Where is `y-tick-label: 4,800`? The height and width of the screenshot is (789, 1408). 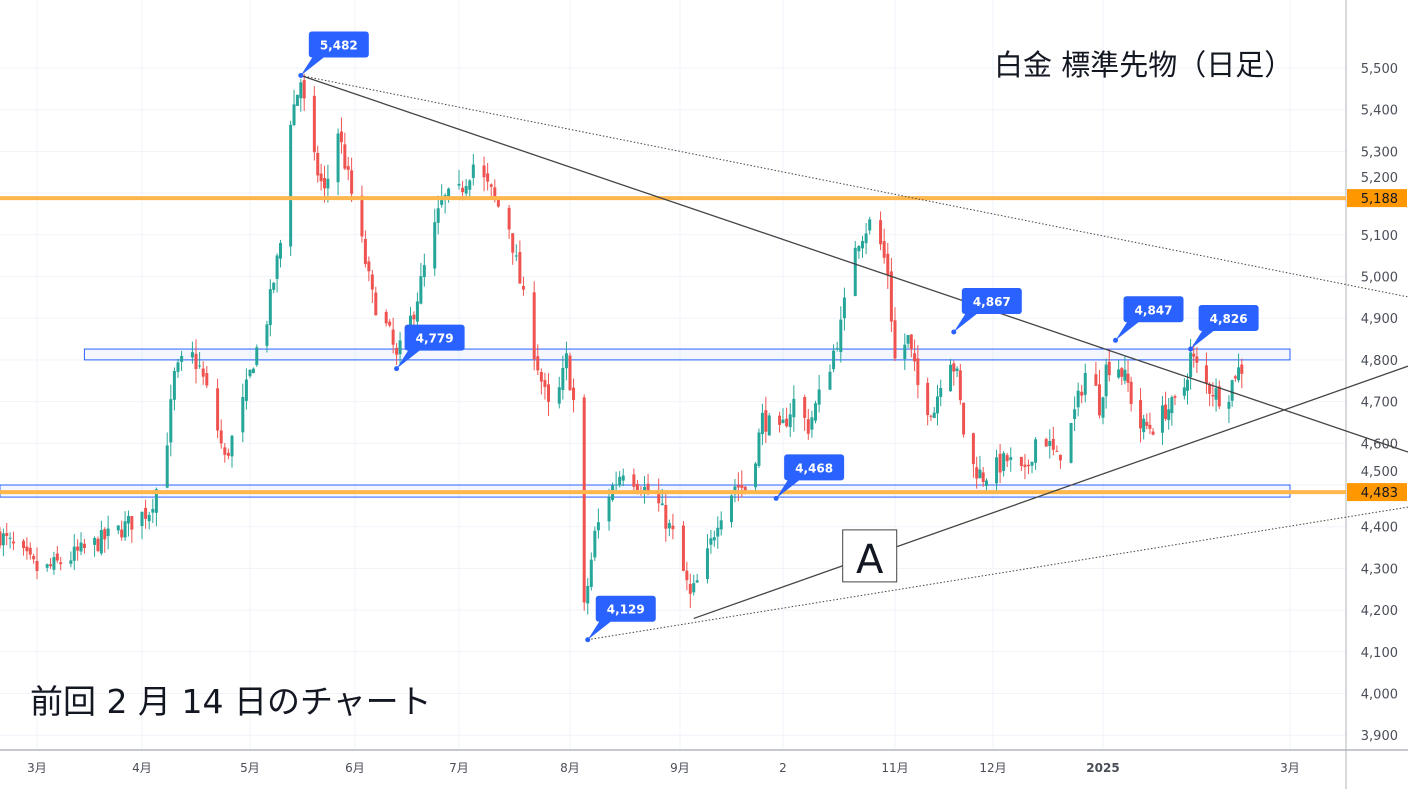 y-tick-label: 4,800 is located at coordinates (1379, 361).